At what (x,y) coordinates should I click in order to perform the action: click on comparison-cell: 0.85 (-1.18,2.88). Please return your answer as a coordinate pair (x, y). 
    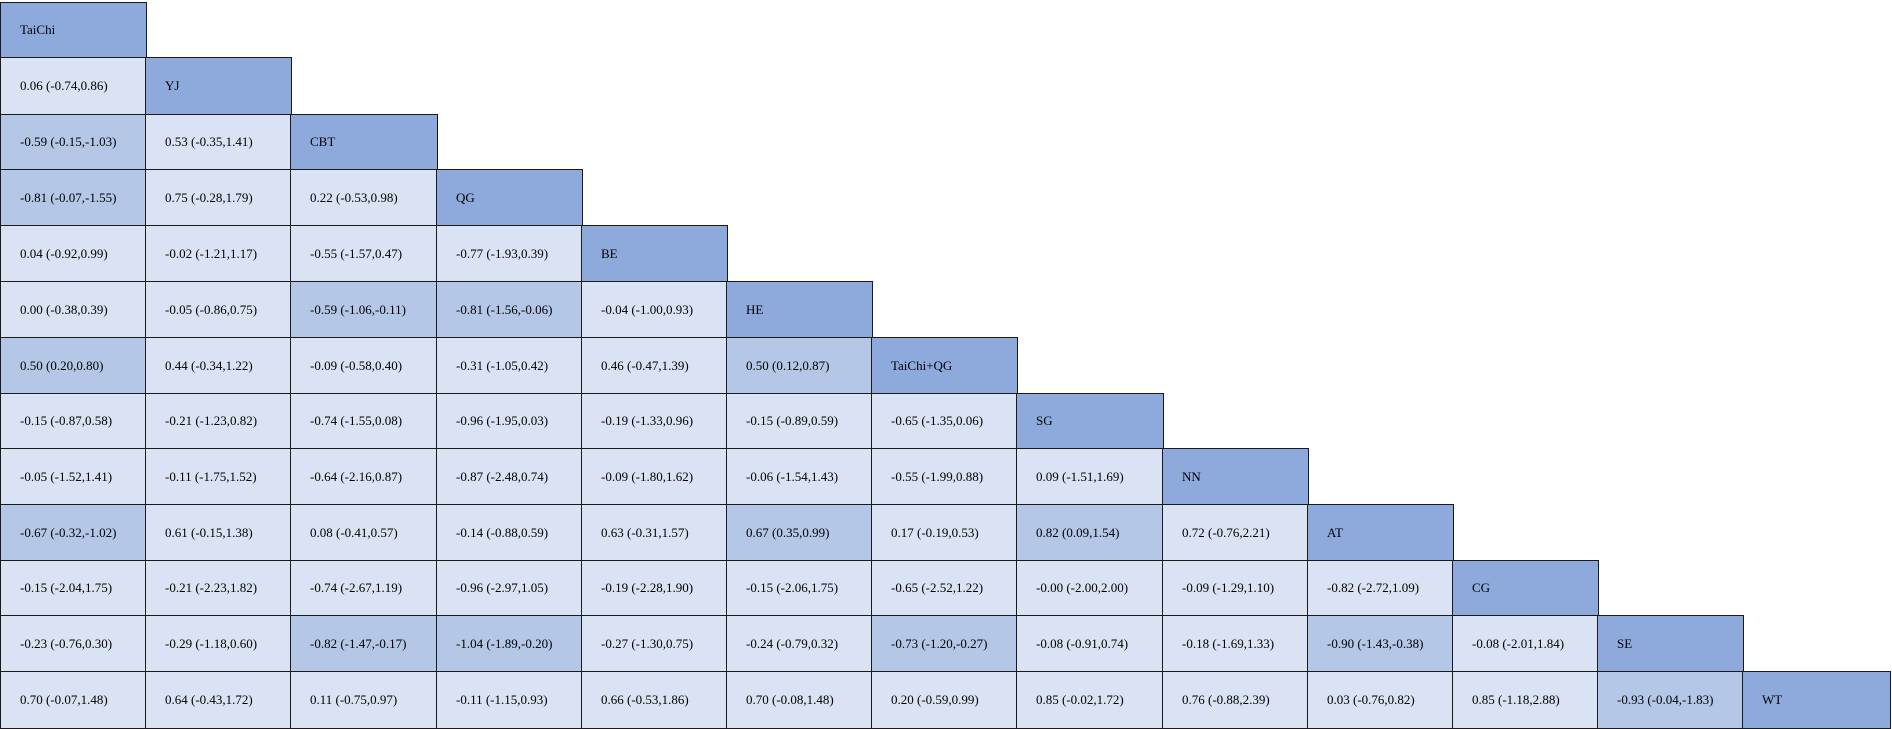
    Looking at the image, I should click on (1525, 700).